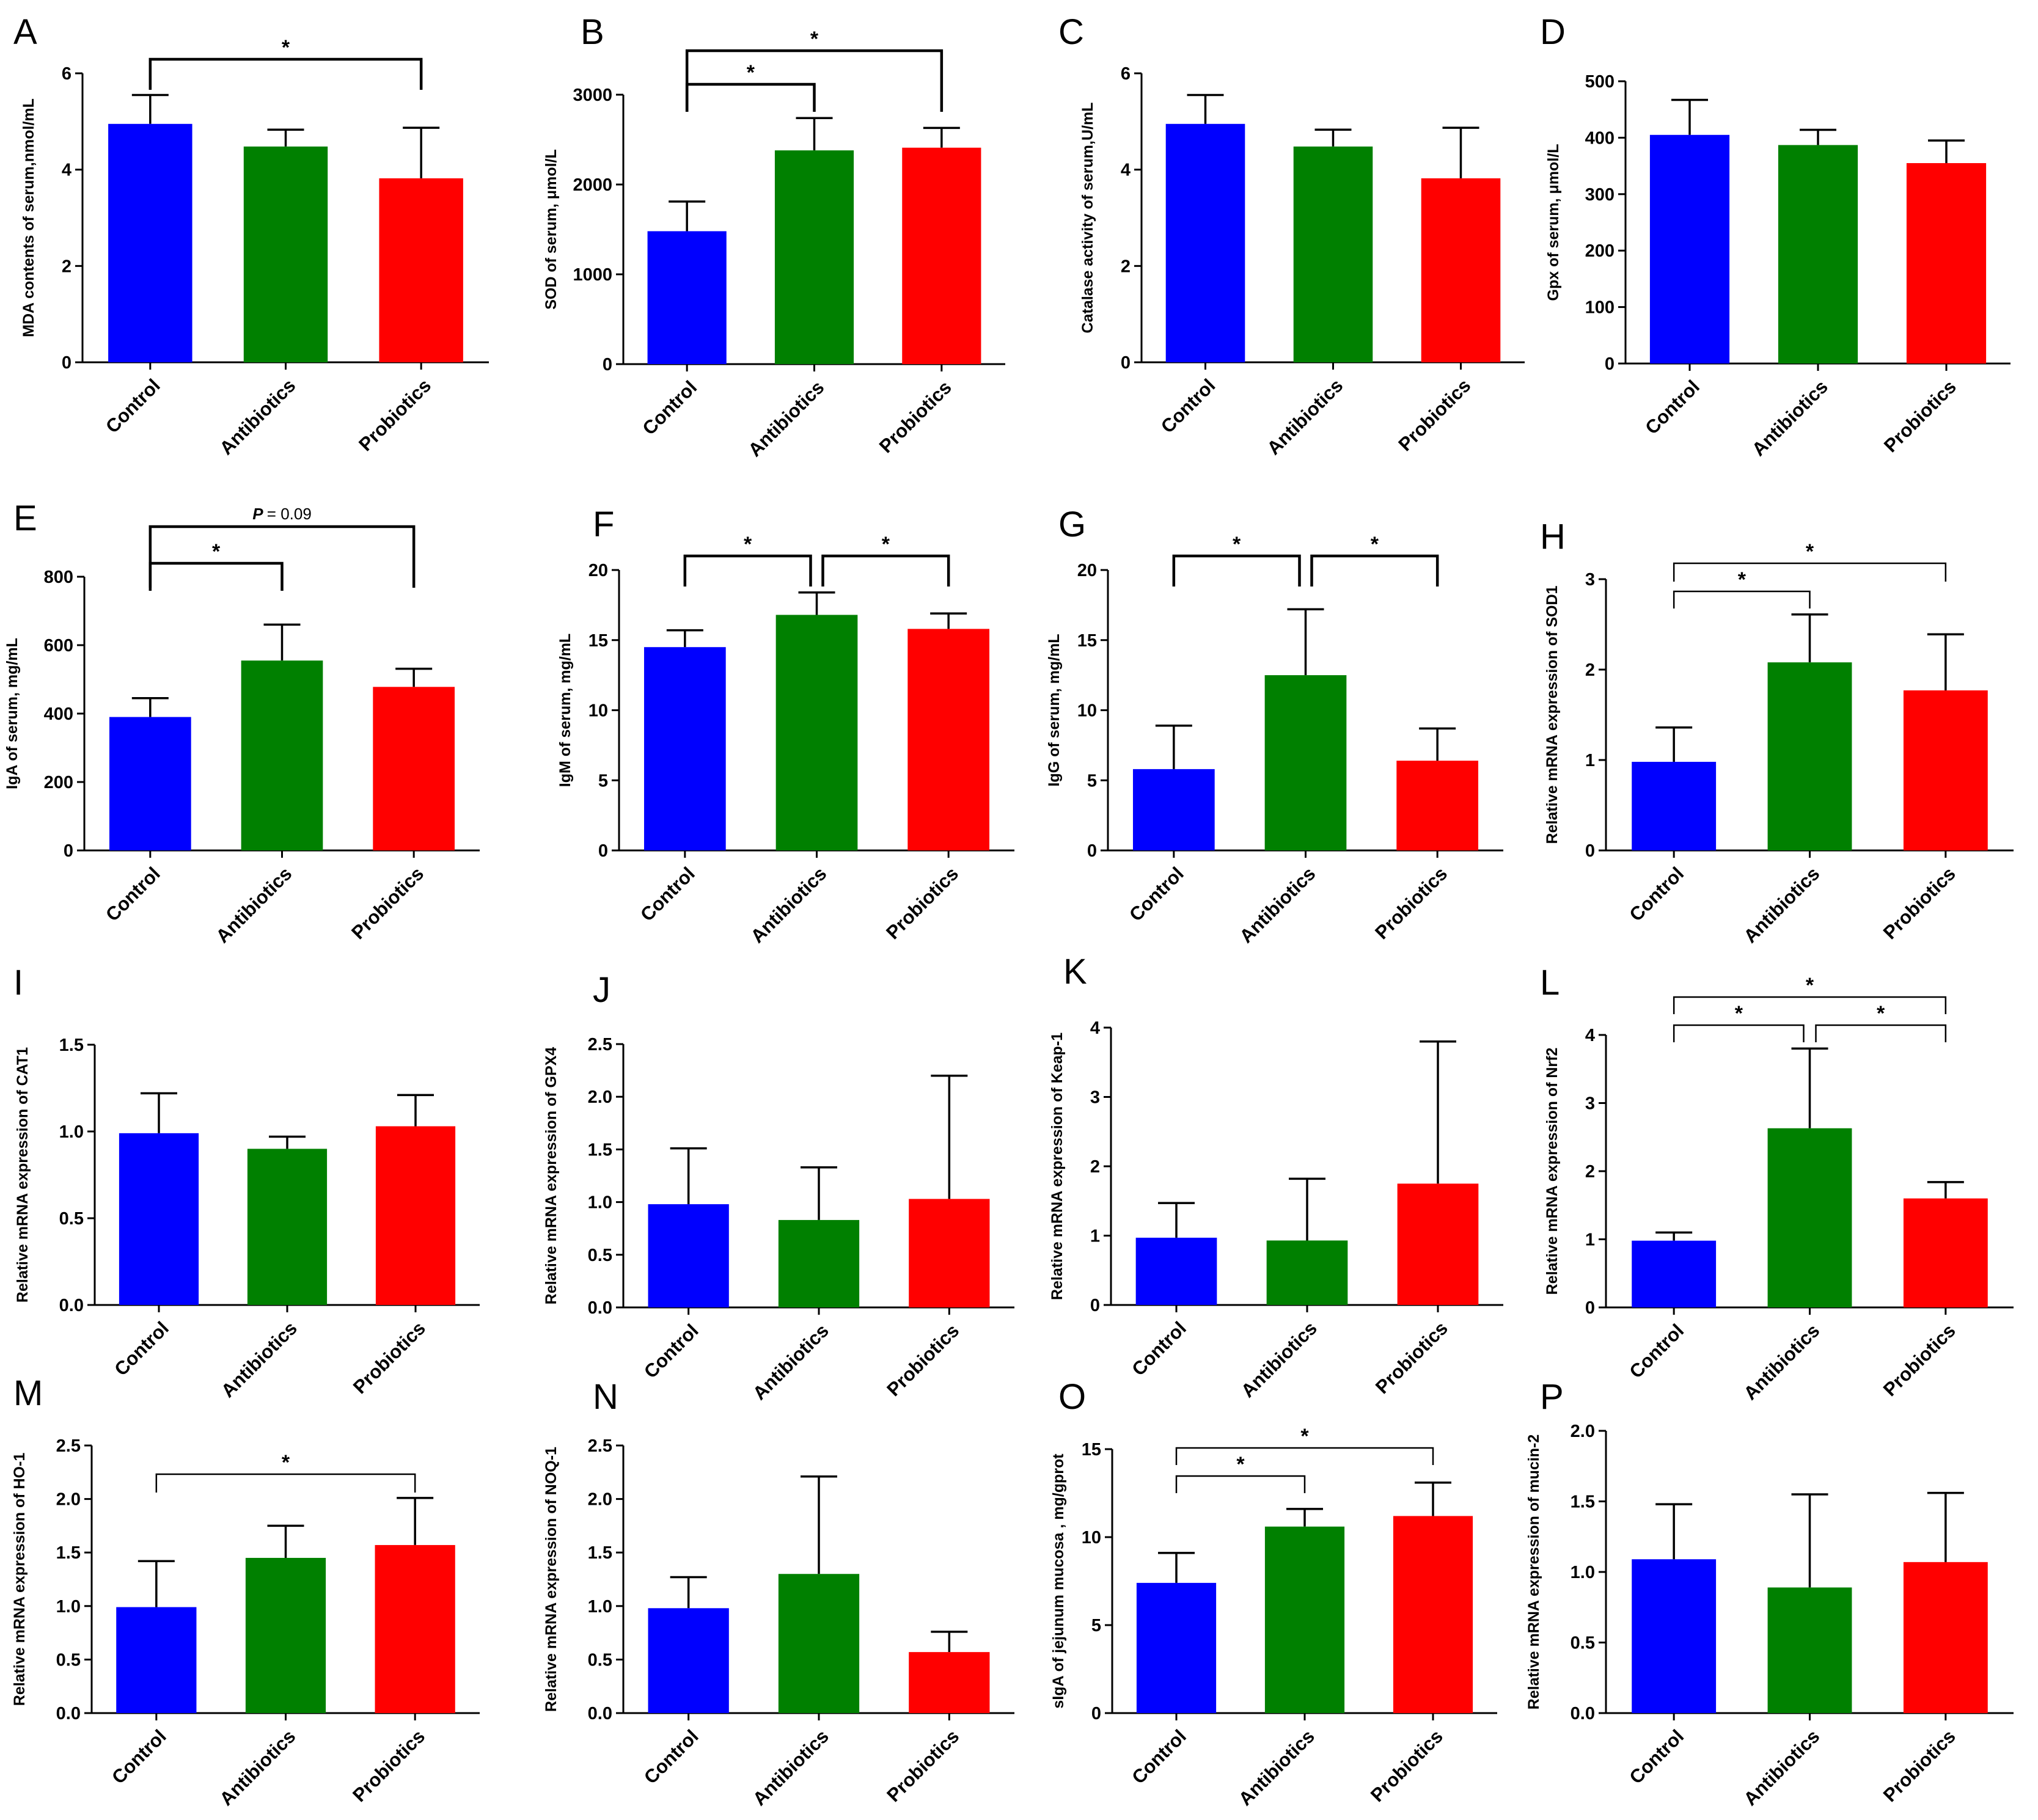 The width and height of the screenshot is (2038, 1820). Describe the element at coordinates (1095, 1236) in the screenshot. I see `y-tick-label-k-1: 1` at that location.